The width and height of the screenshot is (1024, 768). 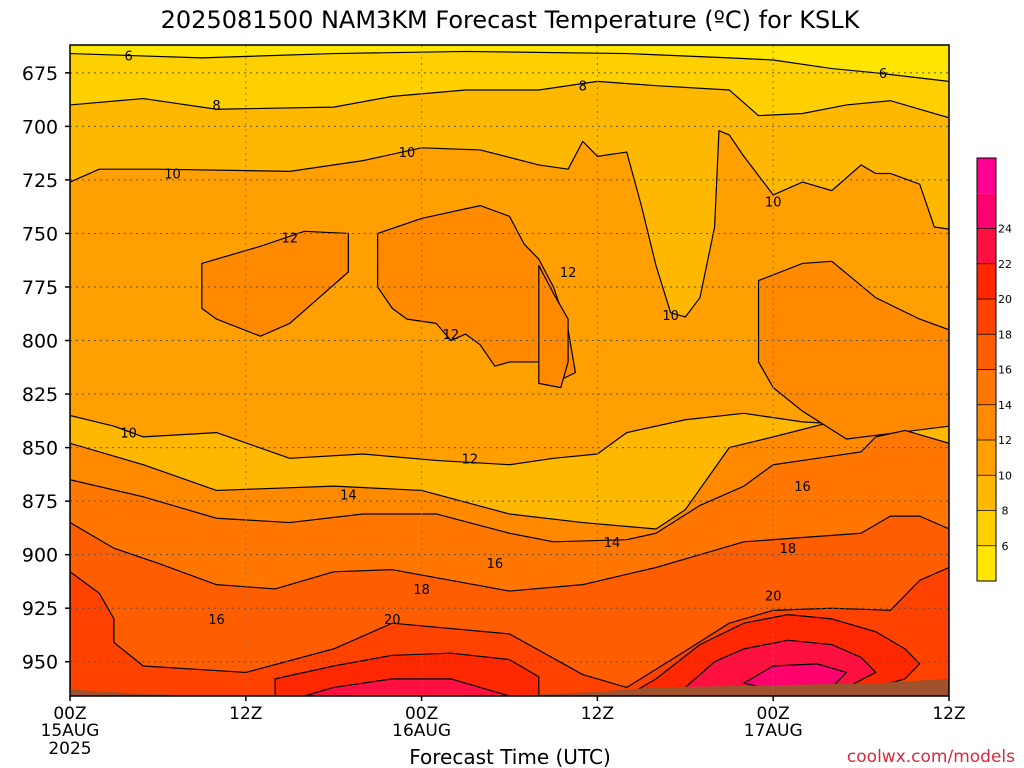 What do you see at coordinates (948, 714) in the screenshot?
I see `x-tick-label-60: 12Z` at bounding box center [948, 714].